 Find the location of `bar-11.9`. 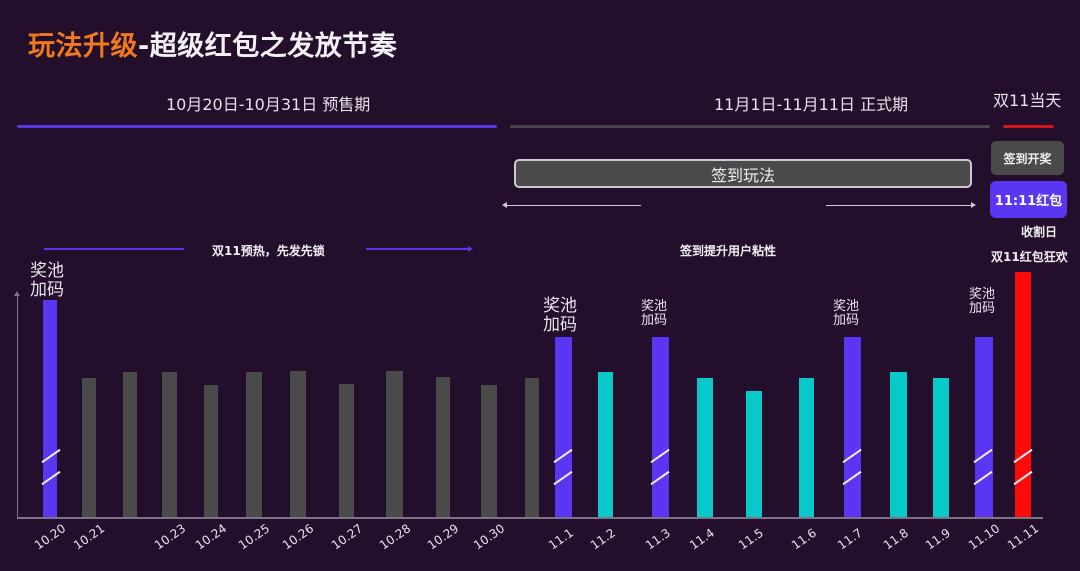

bar-11.9 is located at coordinates (941, 447).